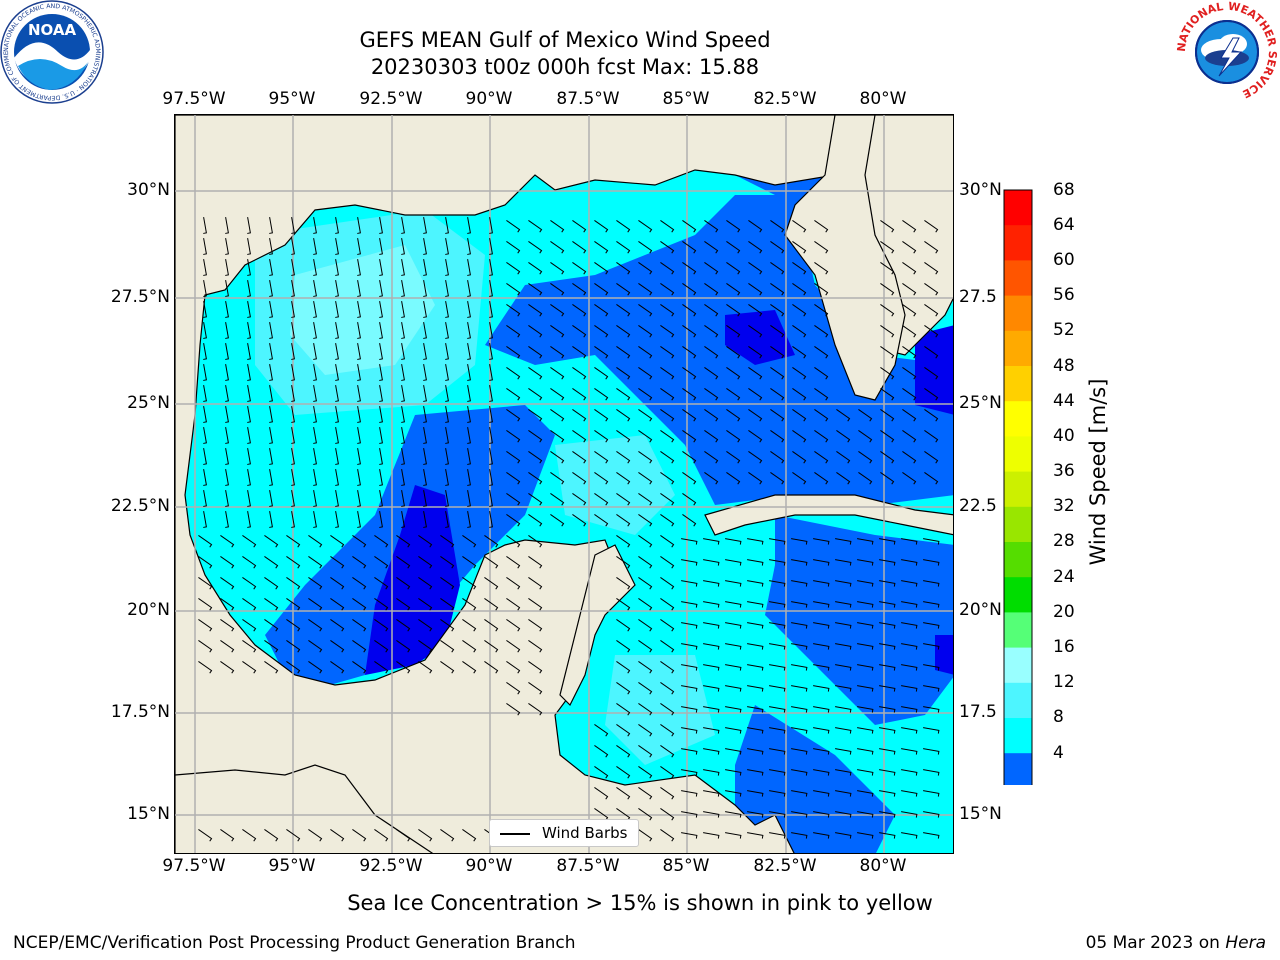 Image resolution: width=1280 pixels, height=960 pixels. What do you see at coordinates (686, 99) in the screenshot?
I see `lon-tick-top: 85°W` at bounding box center [686, 99].